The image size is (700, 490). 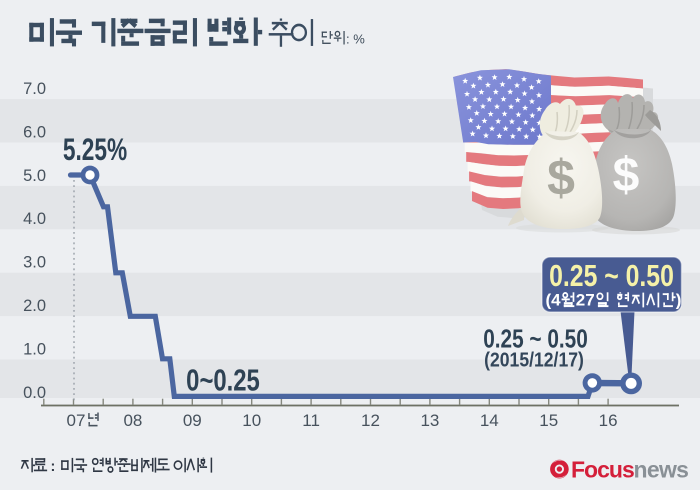 What do you see at coordinates (489, 420) in the screenshot?
I see `svg-text: 14` at bounding box center [489, 420].